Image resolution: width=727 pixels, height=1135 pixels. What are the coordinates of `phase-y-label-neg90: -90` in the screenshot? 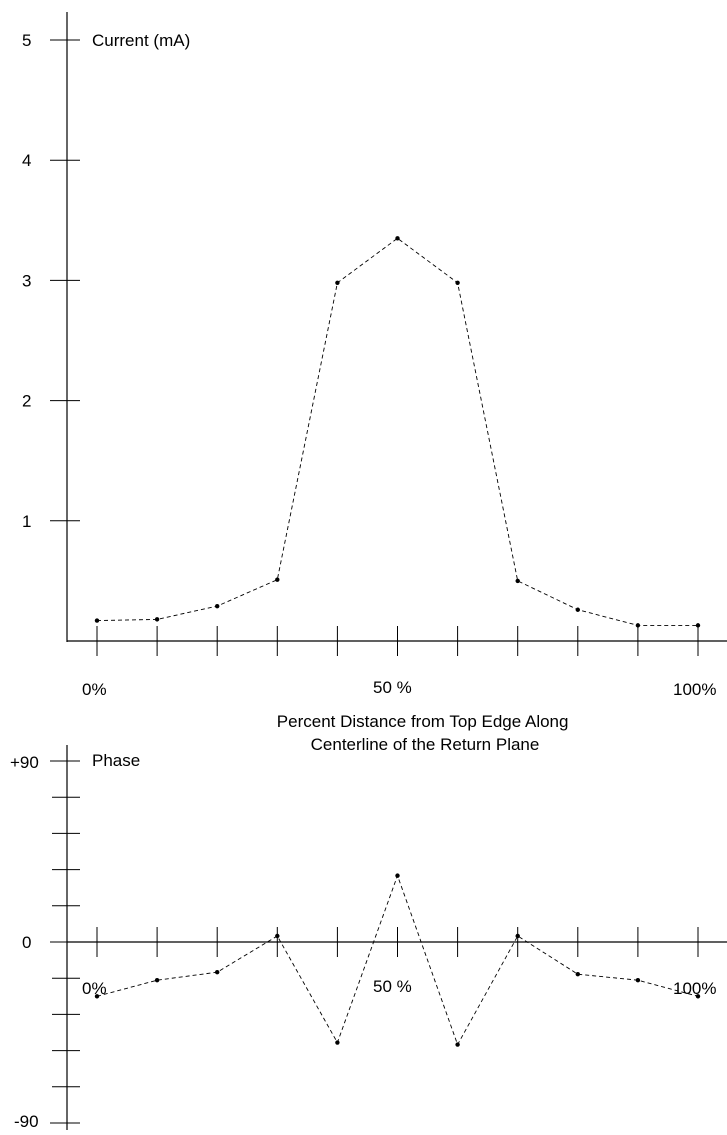 It's located at (26, 1121).